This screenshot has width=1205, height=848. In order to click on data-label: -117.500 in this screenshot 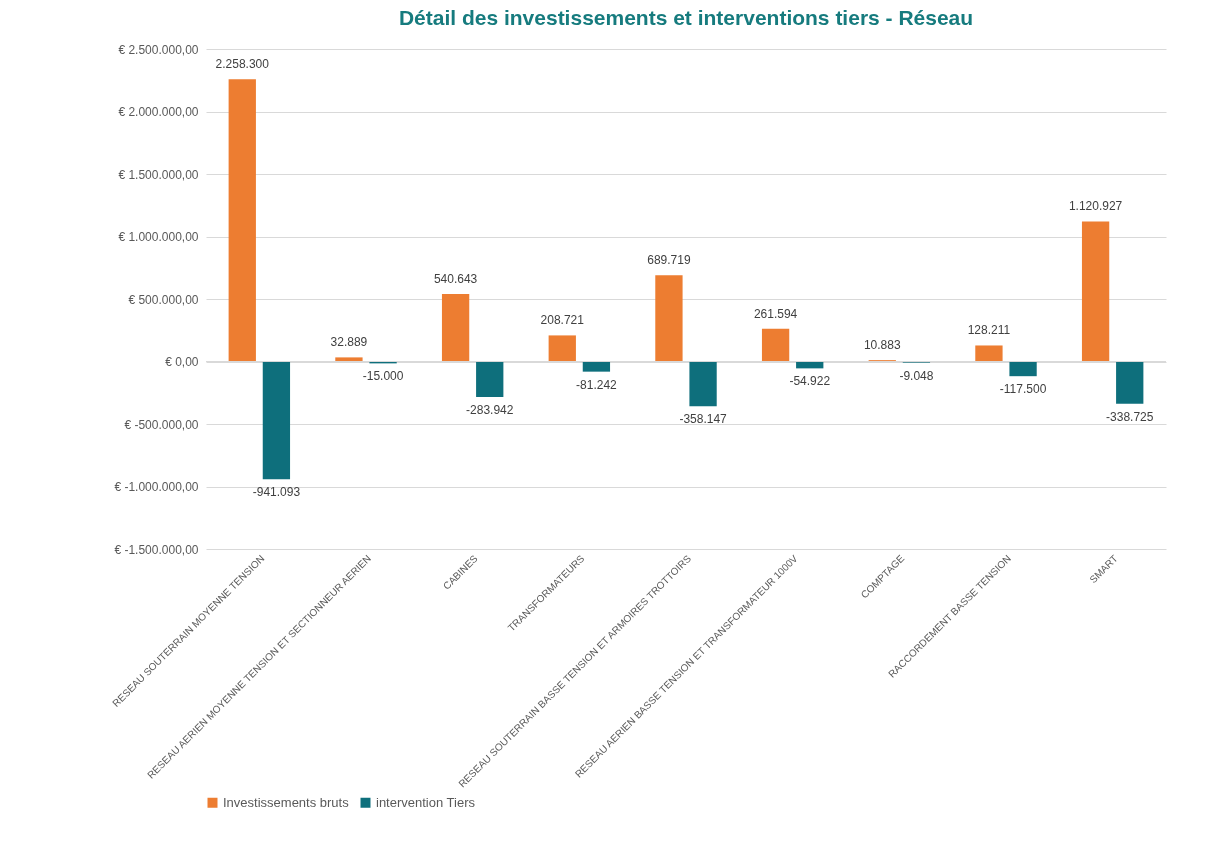, I will do `click(1023, 389)`.